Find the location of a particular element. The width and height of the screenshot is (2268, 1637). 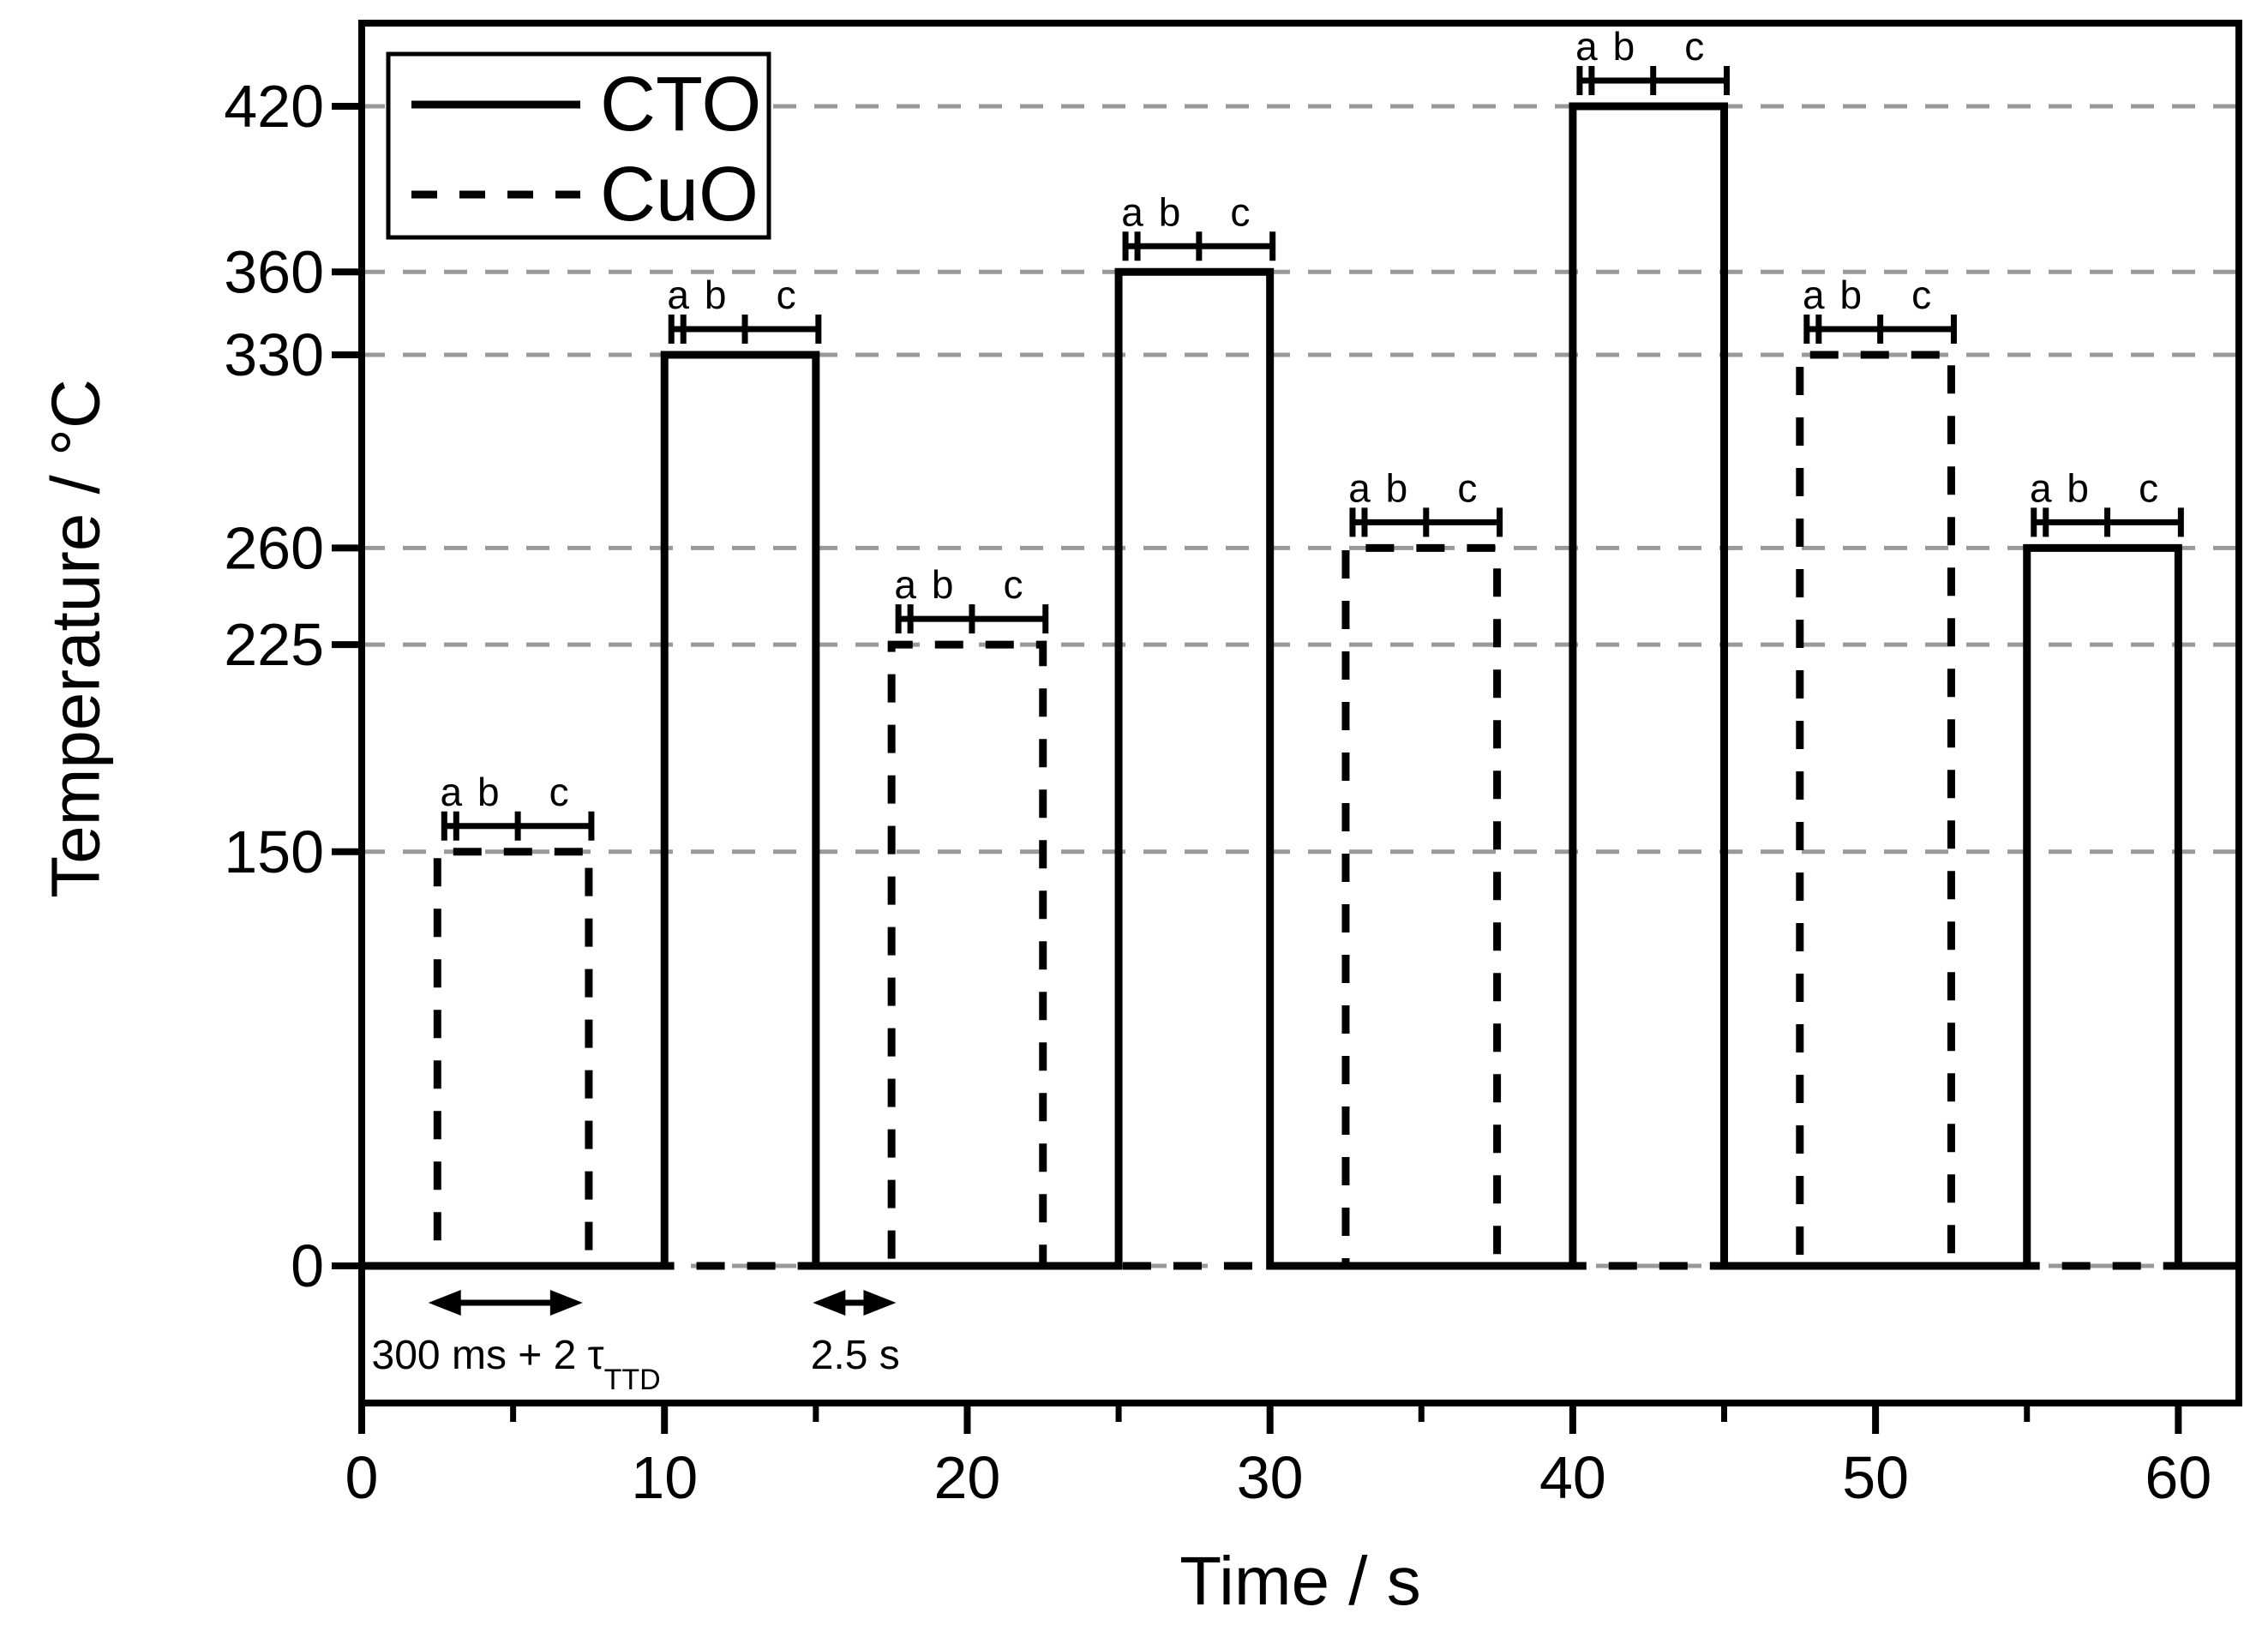

y-tick-label-420: 420 is located at coordinates (274, 106).